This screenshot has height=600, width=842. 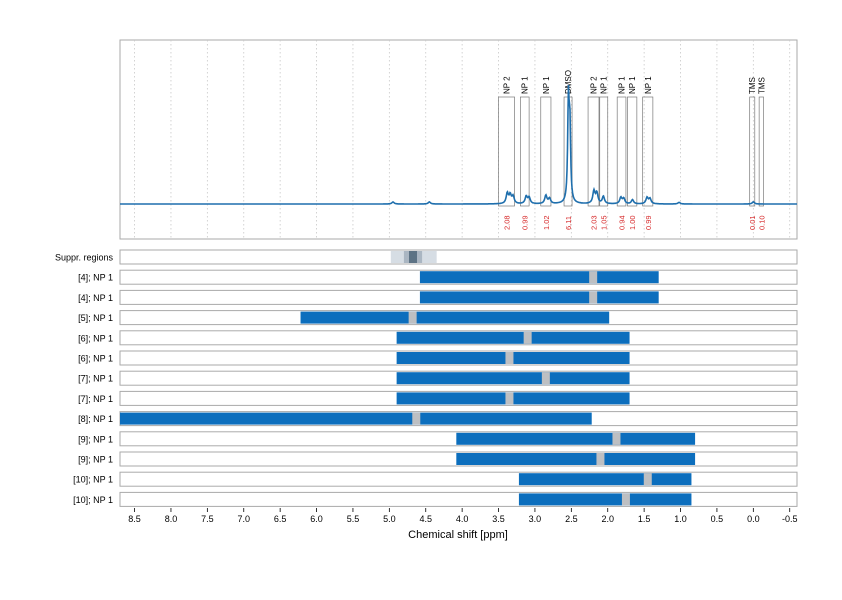 I want to click on x-tick-label: 0.5, so click(x=717, y=519).